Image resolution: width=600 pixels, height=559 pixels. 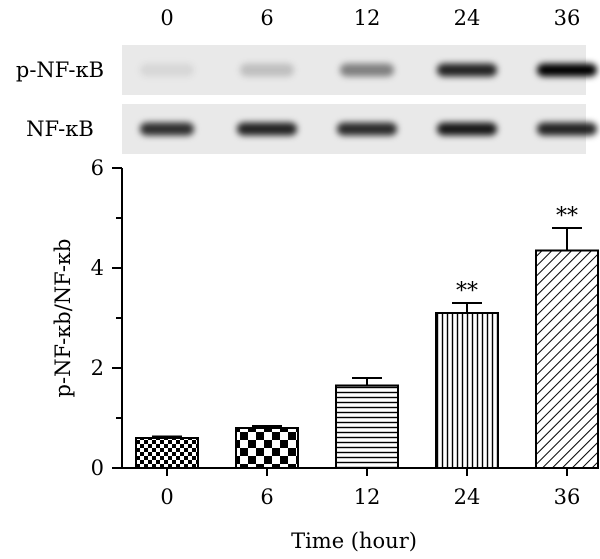 What do you see at coordinates (97, 268) in the screenshot?
I see `y-tick-label: 4` at bounding box center [97, 268].